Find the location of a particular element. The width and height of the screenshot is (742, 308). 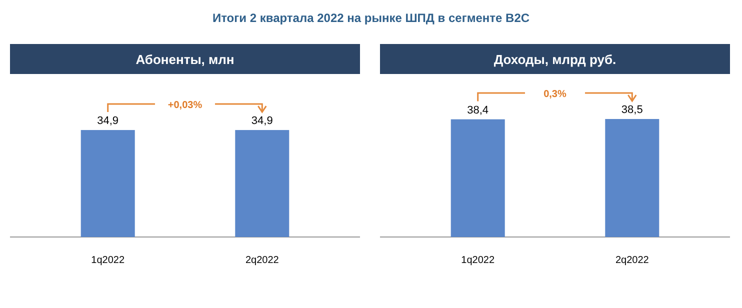

data-label: 38,4 is located at coordinates (478, 110).